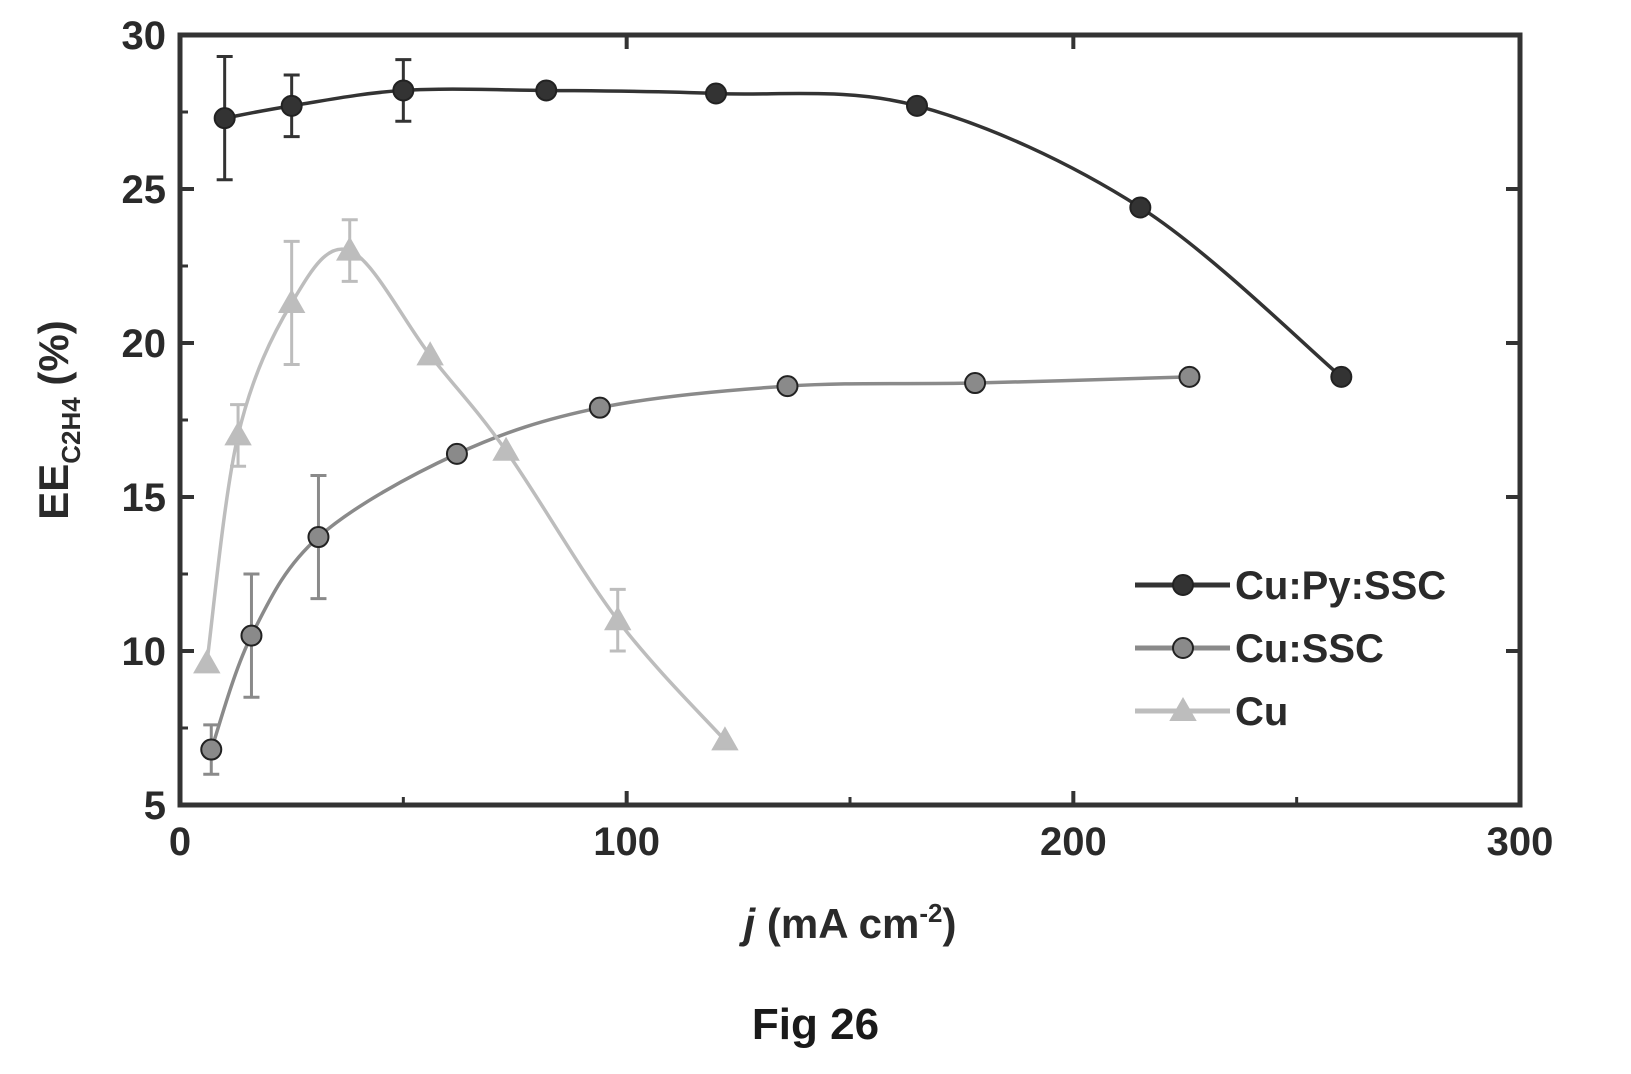  Describe the element at coordinates (1073, 842) in the screenshot. I see `x-tick-label: 200` at that location.